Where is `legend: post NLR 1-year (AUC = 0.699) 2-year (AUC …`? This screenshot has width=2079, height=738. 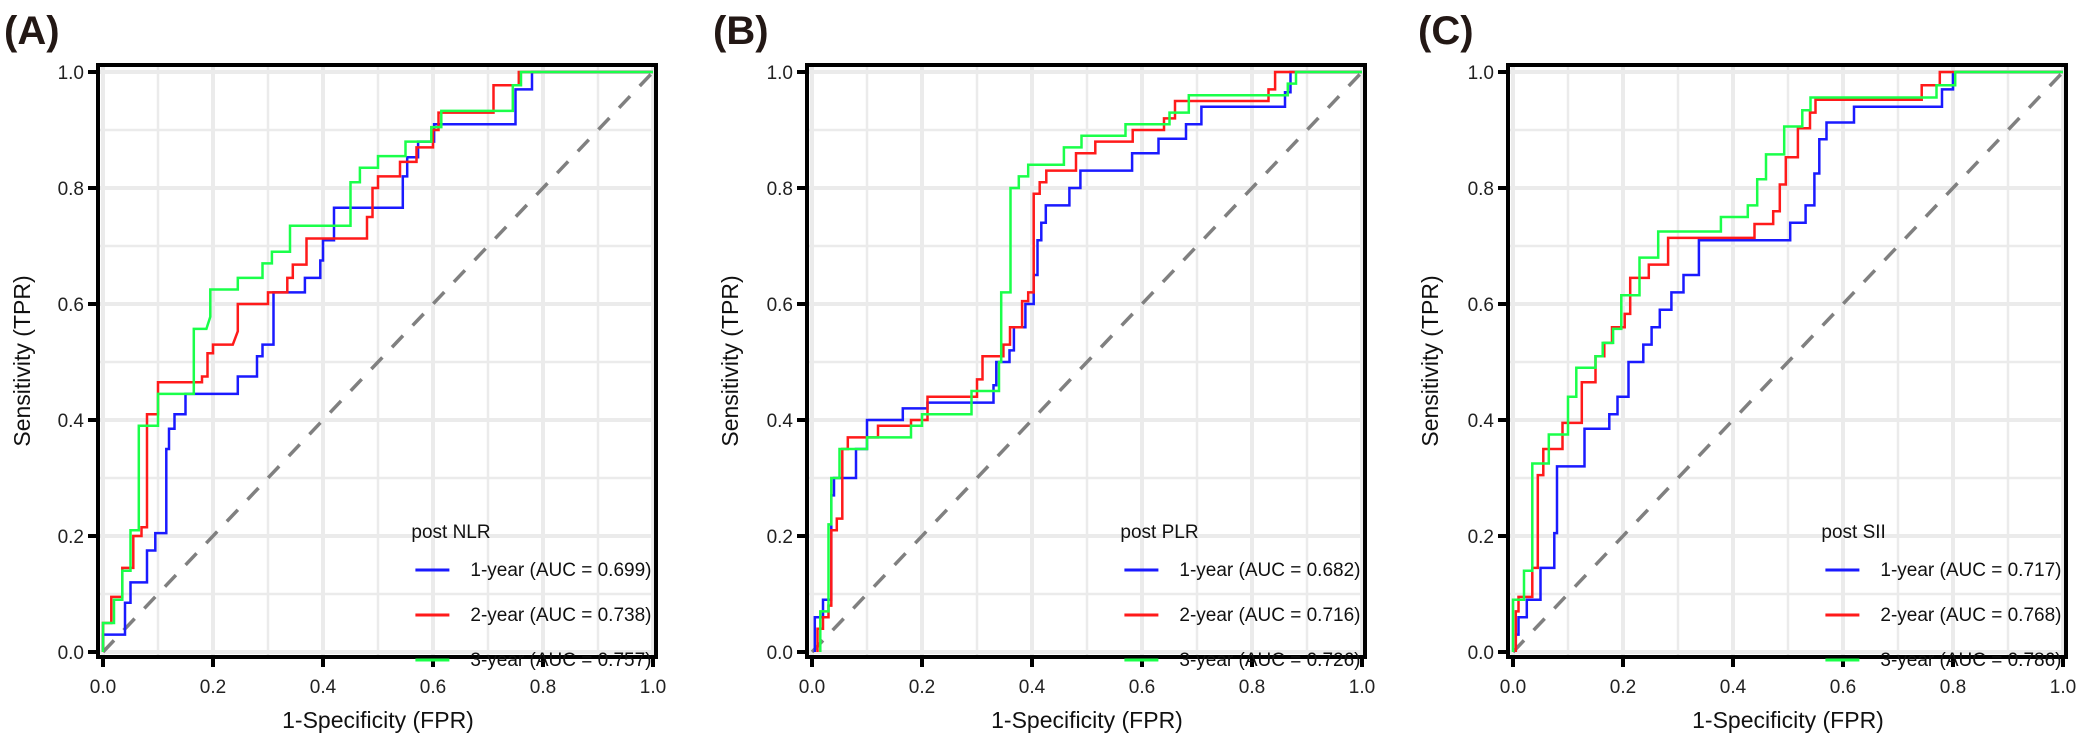 legend: post NLR 1-year (AUC = 0.699) 2-year (AUC … is located at coordinates (531, 596).